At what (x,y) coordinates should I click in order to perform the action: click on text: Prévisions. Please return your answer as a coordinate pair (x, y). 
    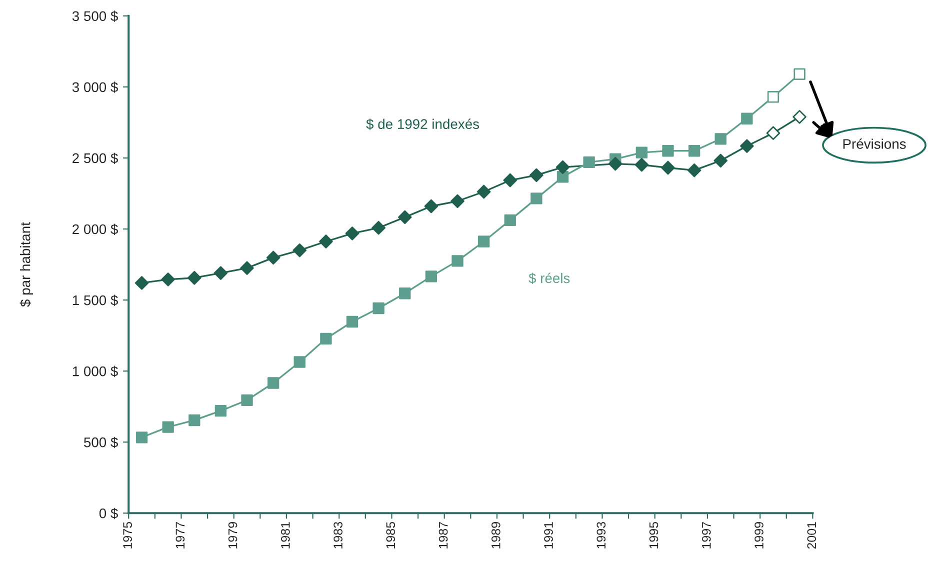
    Looking at the image, I should click on (874, 143).